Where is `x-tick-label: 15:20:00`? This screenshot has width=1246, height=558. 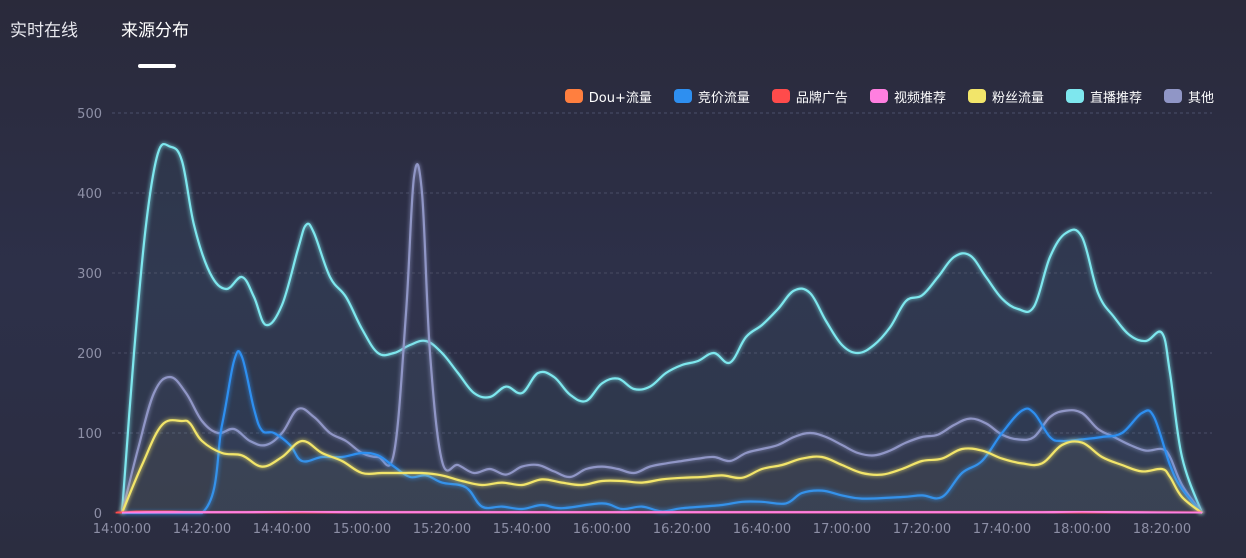 x-tick-label: 15:20:00 is located at coordinates (442, 529).